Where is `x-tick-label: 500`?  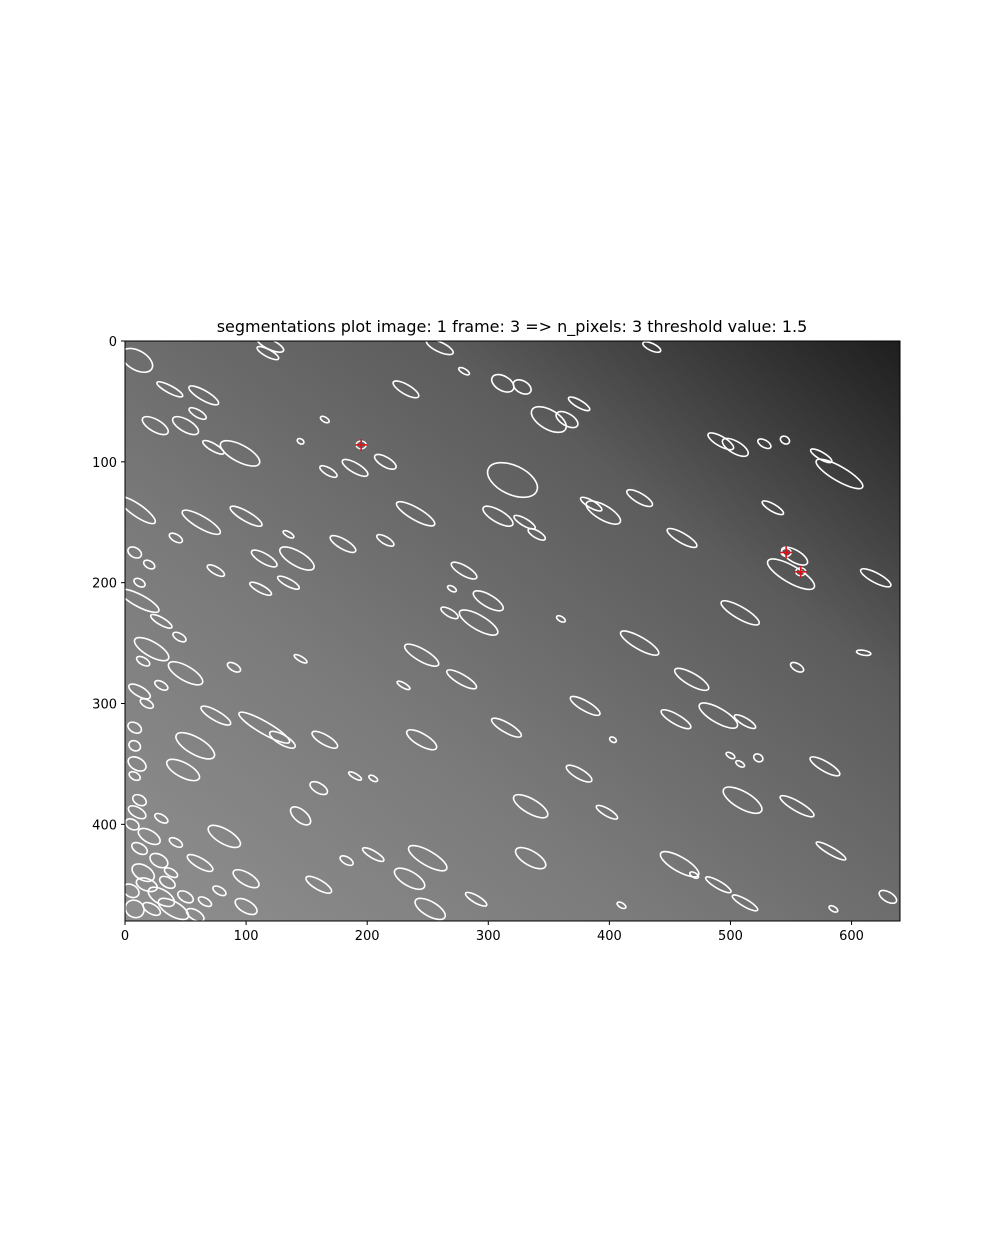
x-tick-label: 500 is located at coordinates (730, 936).